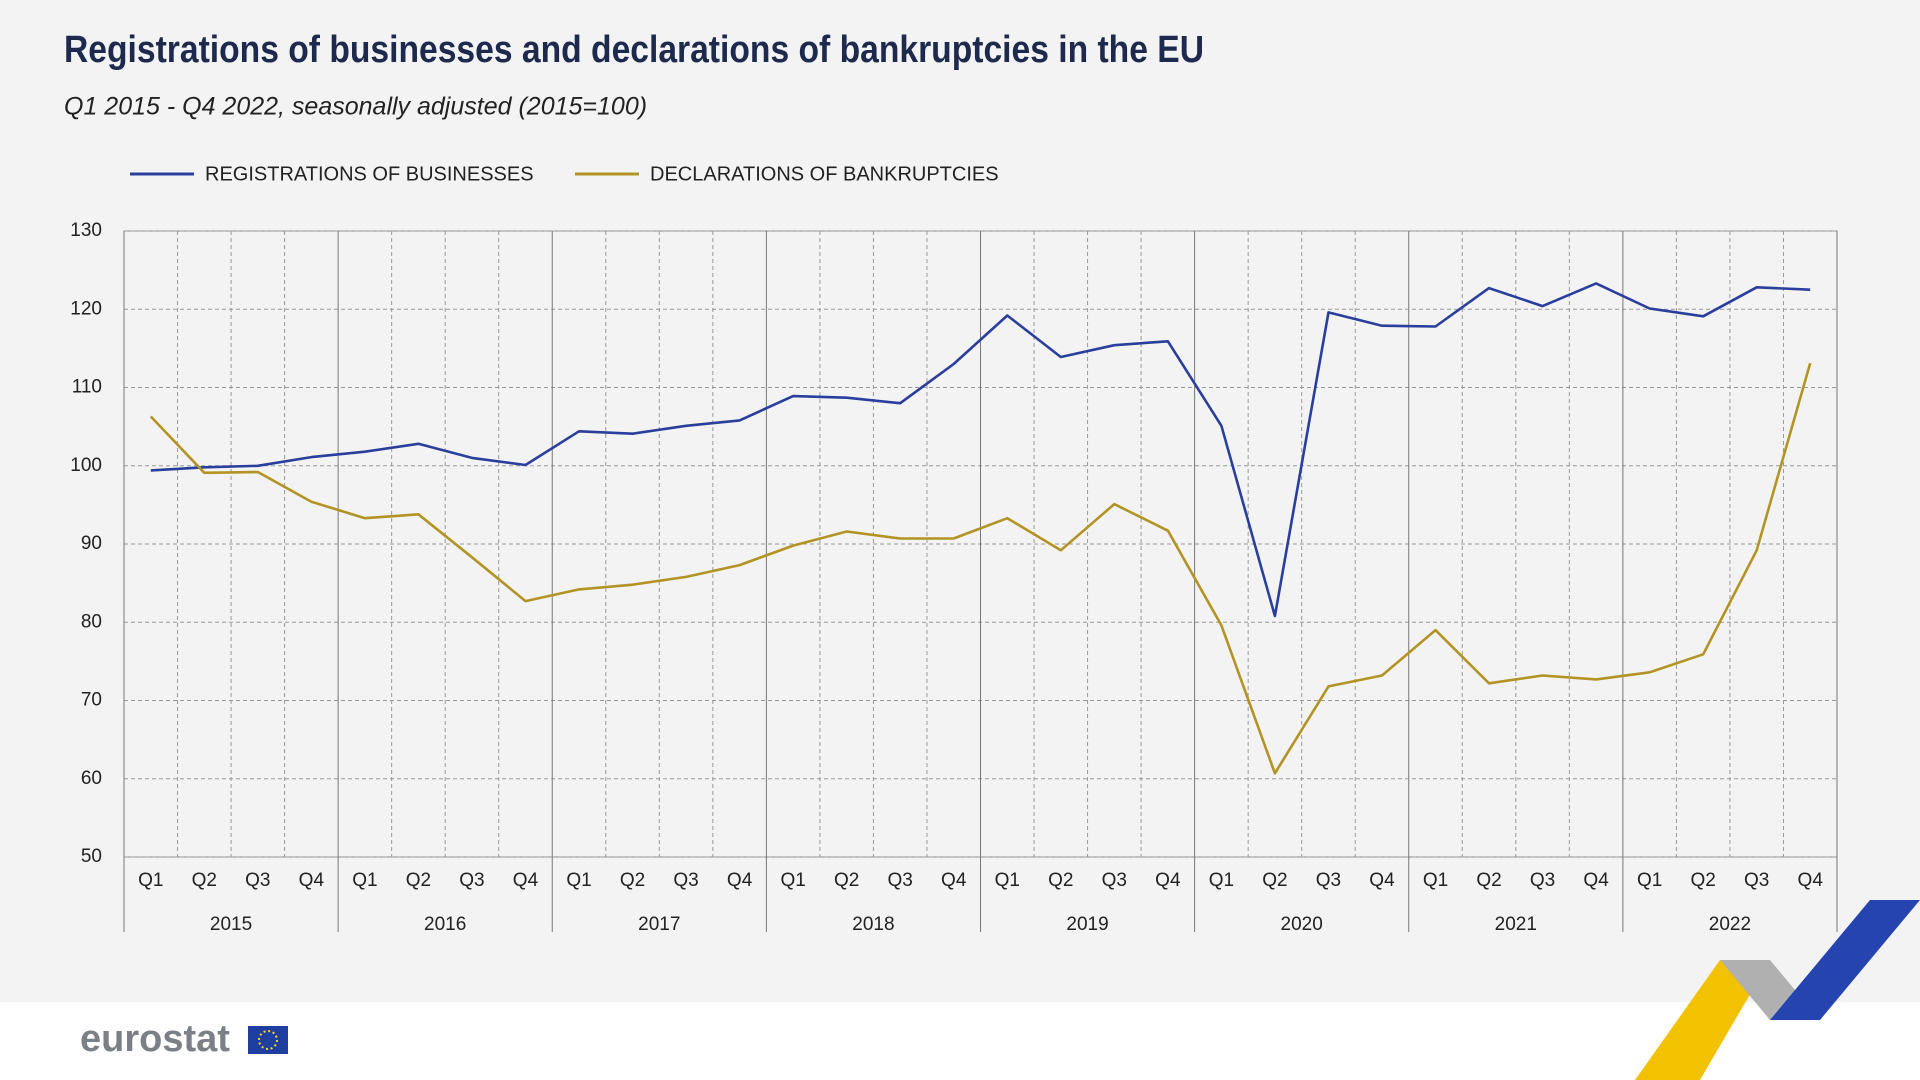  Describe the element at coordinates (960, 1041) in the screenshot. I see `footer-band` at that location.